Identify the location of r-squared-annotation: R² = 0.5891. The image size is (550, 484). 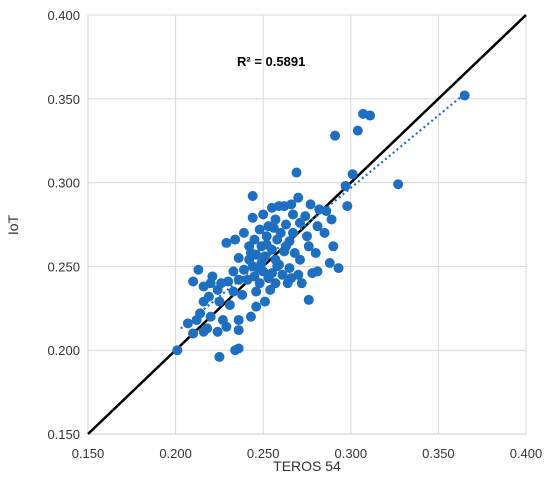
(271, 61).